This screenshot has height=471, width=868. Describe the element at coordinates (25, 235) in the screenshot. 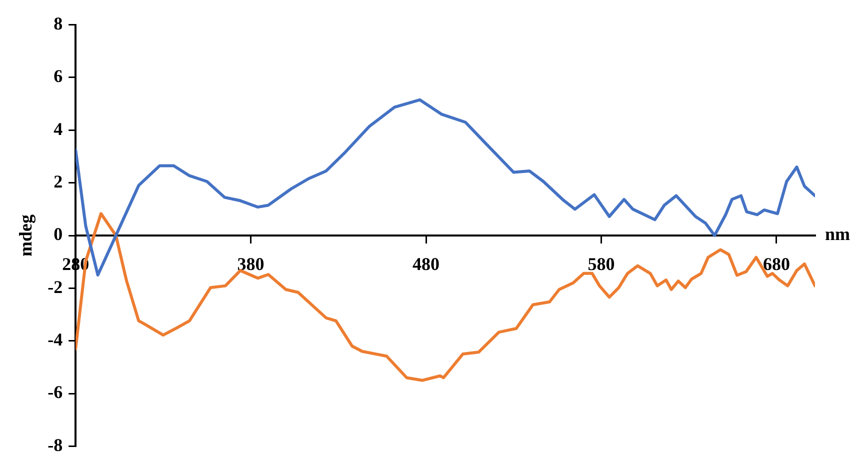

I see `y-axis-title: mdeg` at that location.